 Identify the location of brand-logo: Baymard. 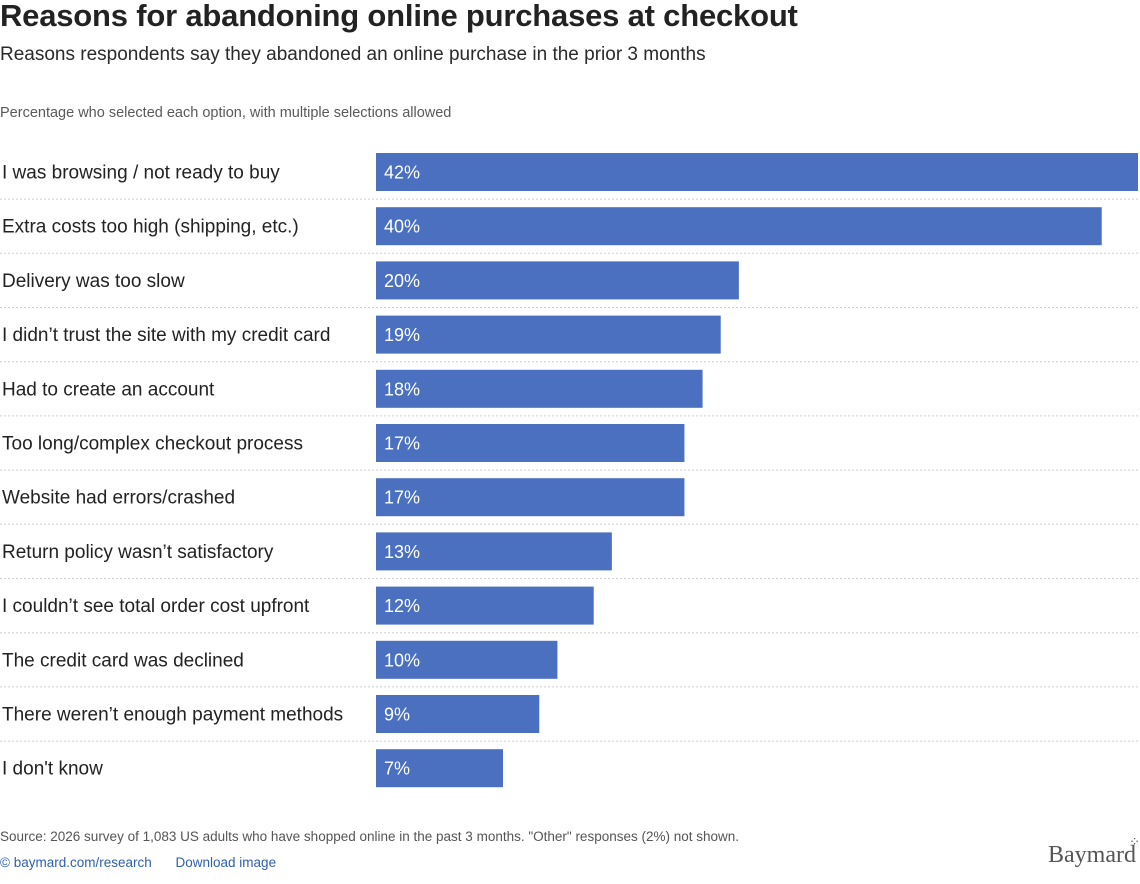
(1092, 855).